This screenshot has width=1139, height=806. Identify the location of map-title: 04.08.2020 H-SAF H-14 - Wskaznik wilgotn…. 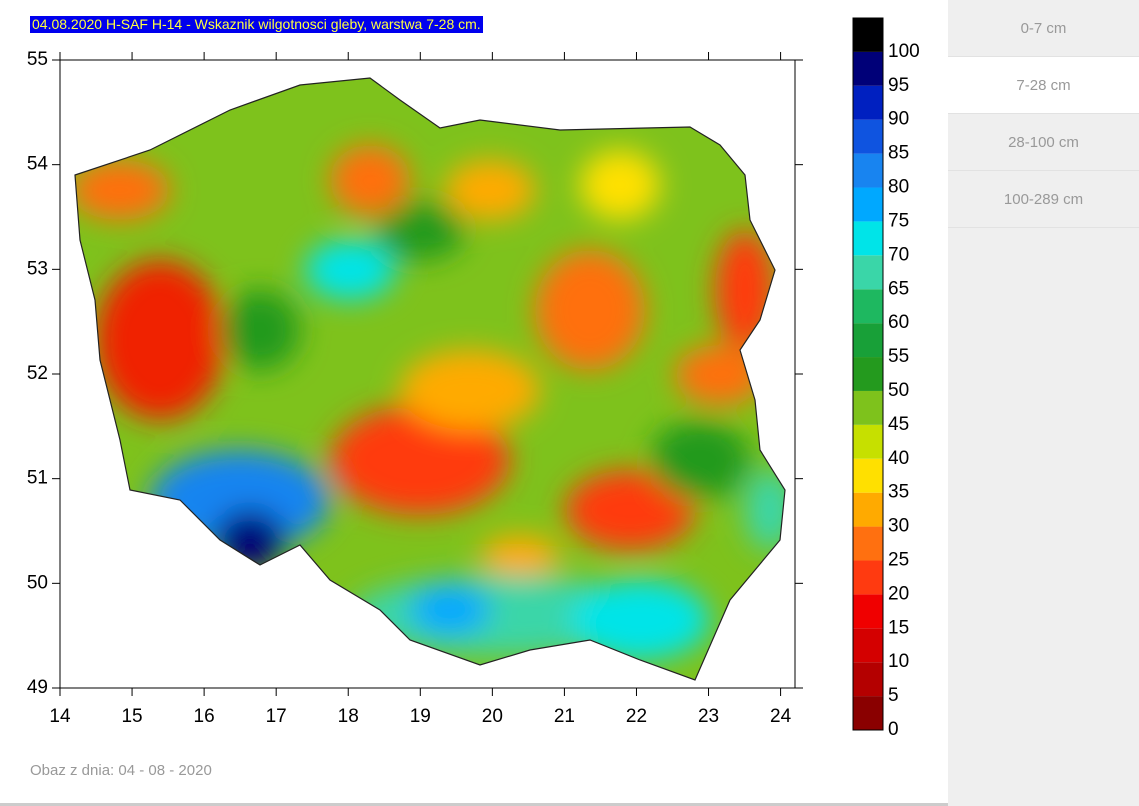
(256, 24).